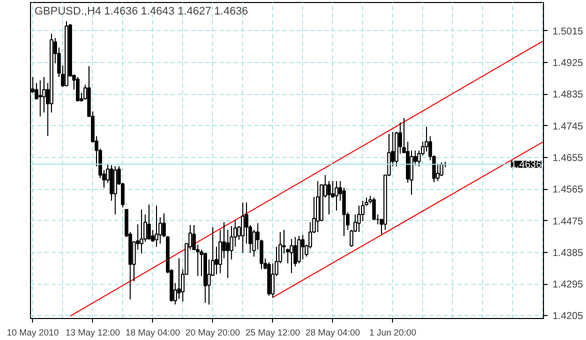  Describe the element at coordinates (568, 316) in the screenshot. I see `y-tick-label: 1.4205` at that location.